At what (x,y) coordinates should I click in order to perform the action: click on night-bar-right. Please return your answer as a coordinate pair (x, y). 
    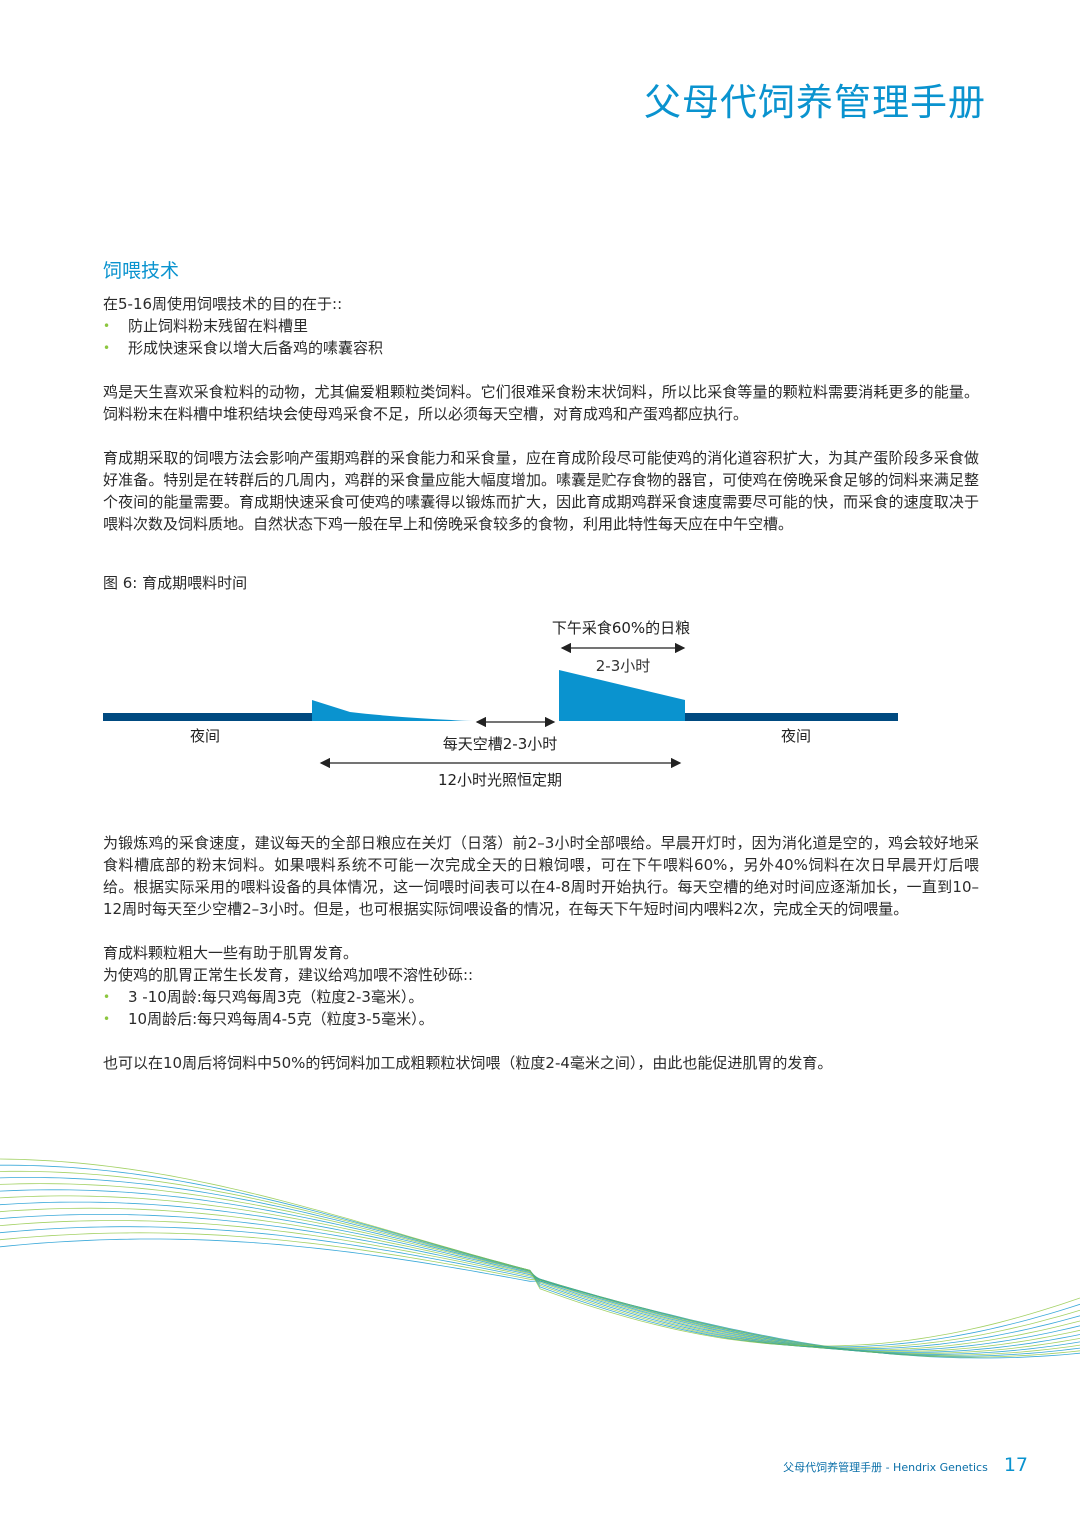
    Looking at the image, I should click on (791, 717).